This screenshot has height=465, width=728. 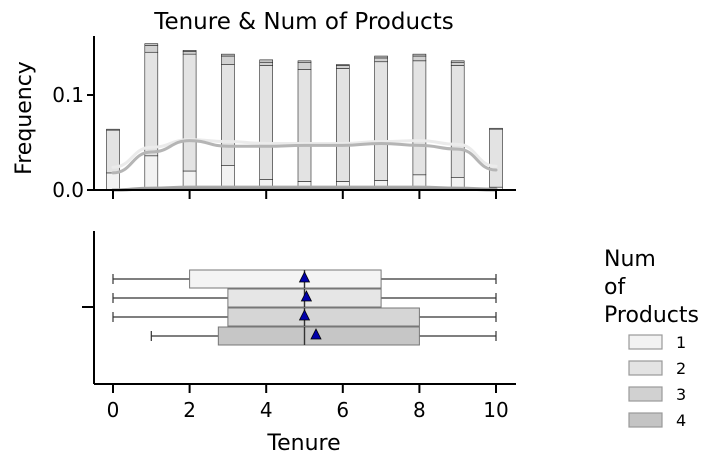 I want to click on x-tick-label-0: 0, so click(x=113, y=410).